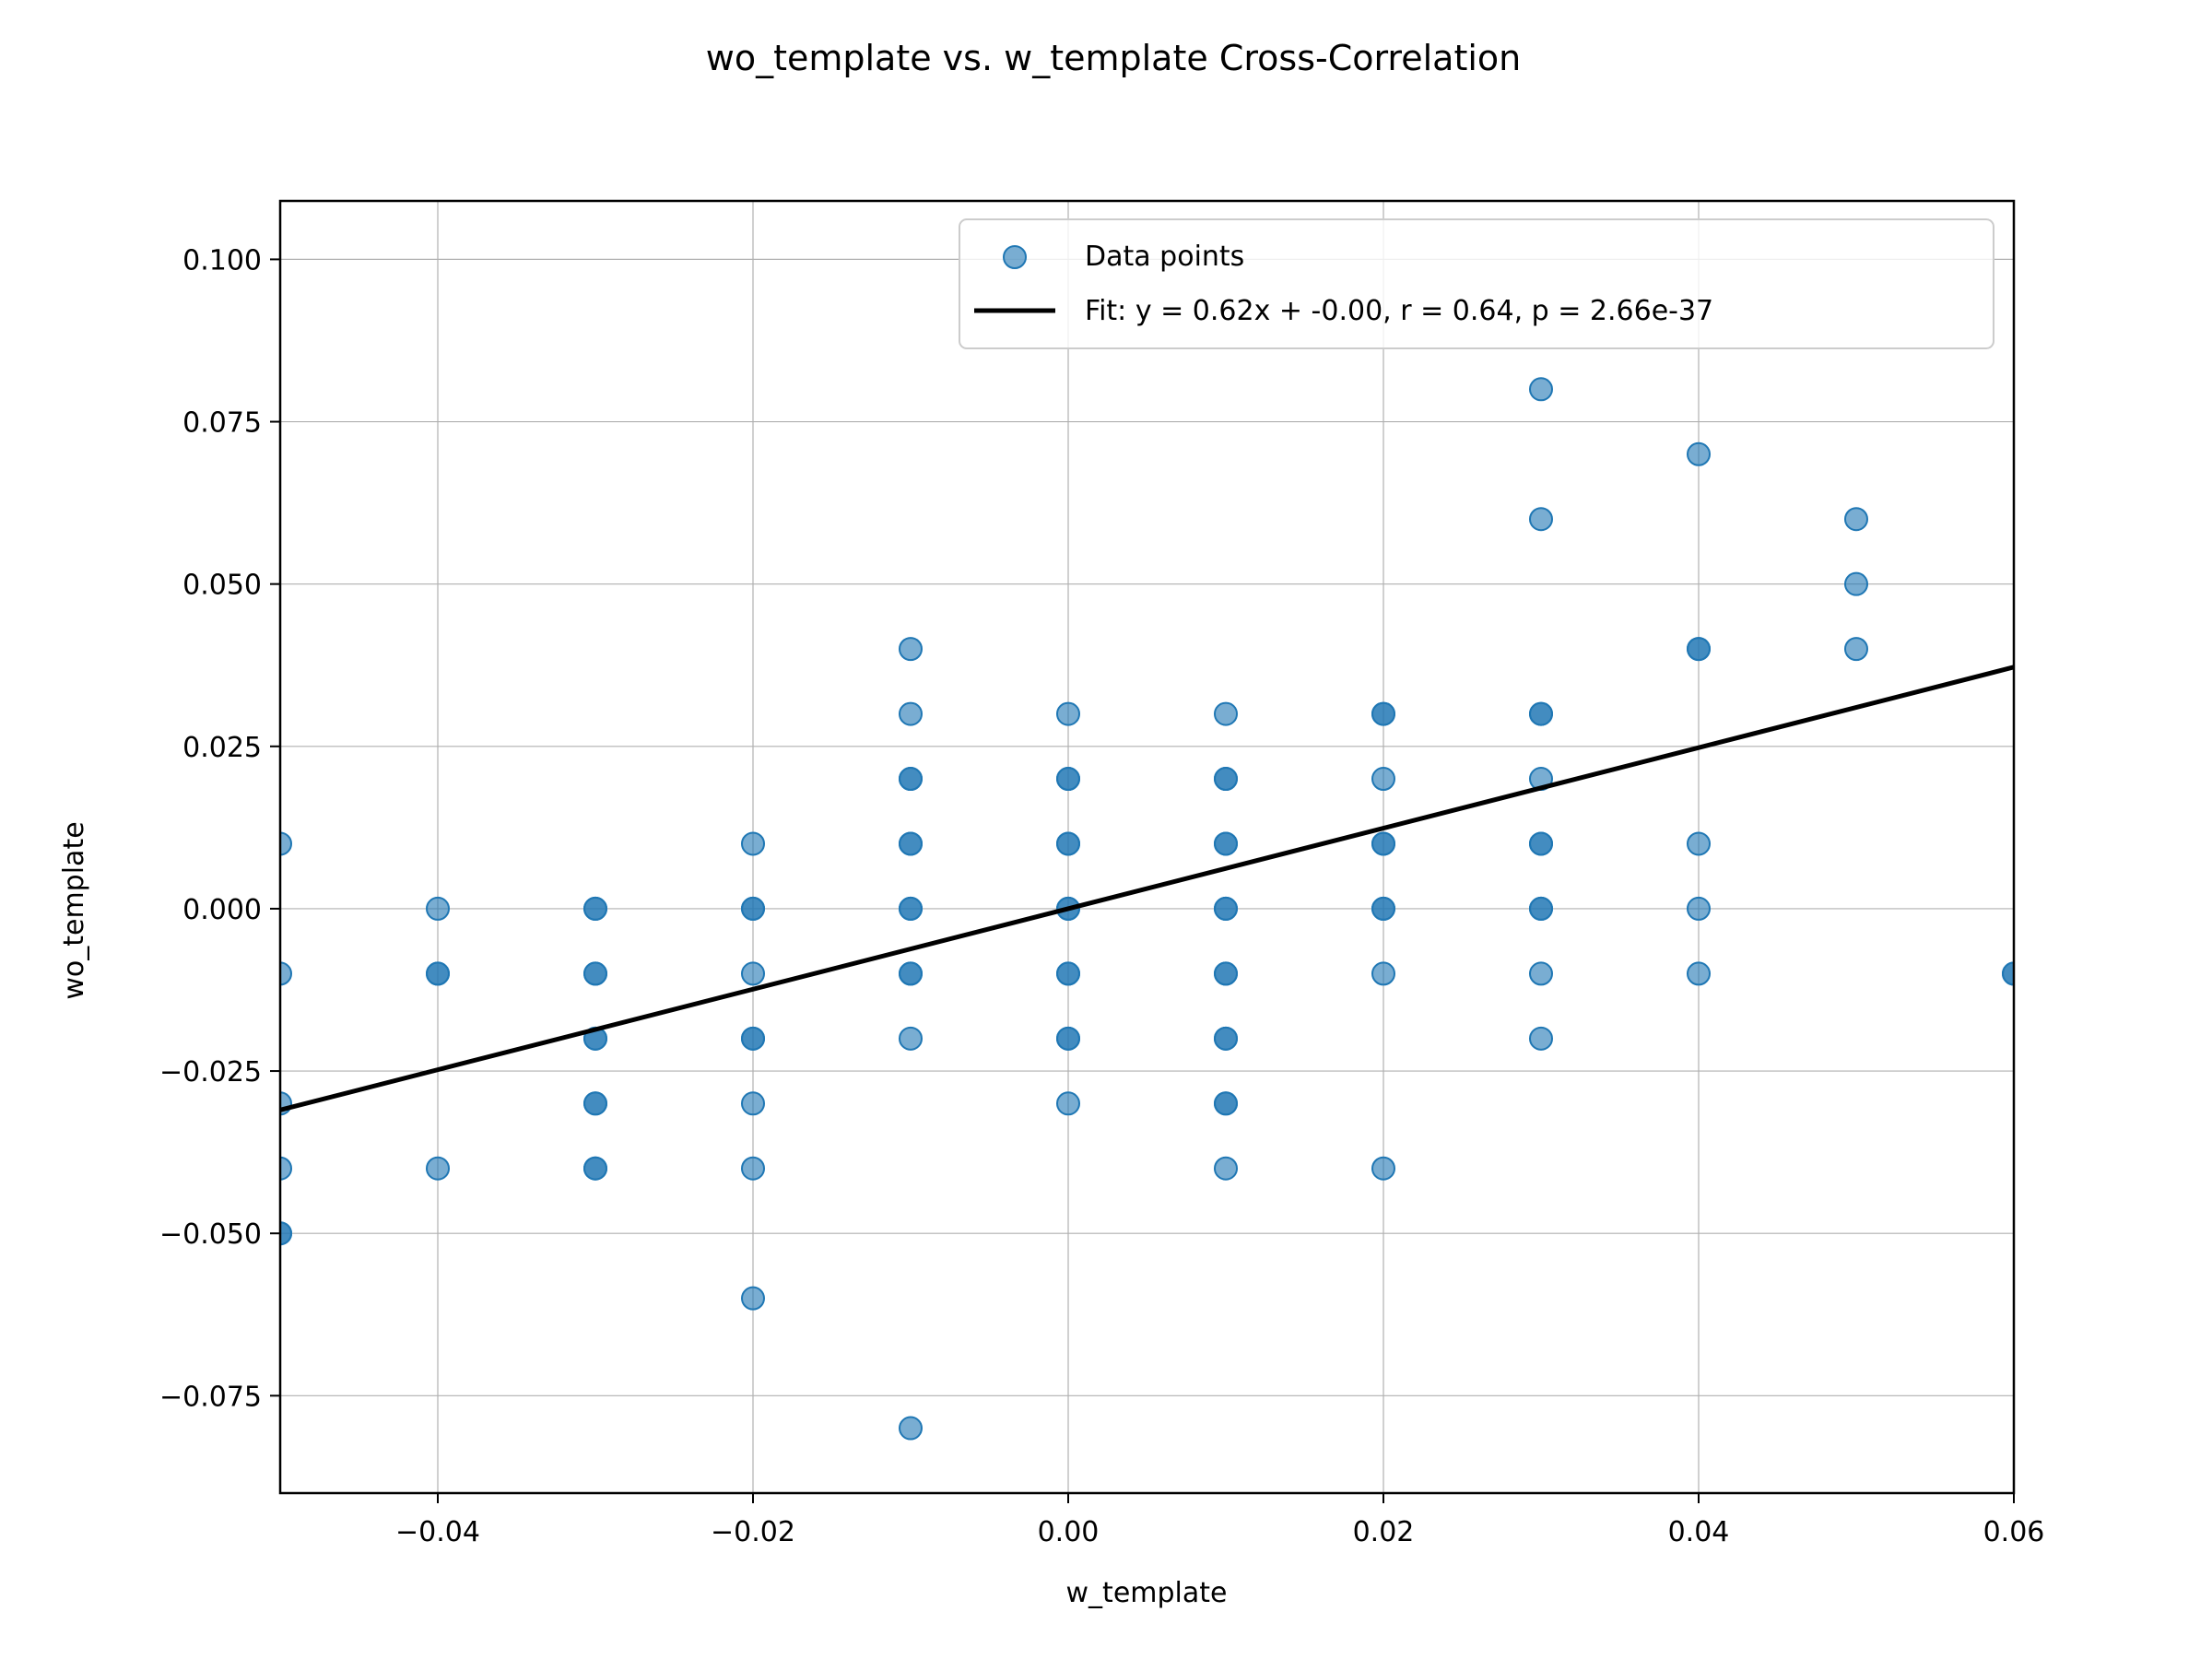 The image size is (2212, 1659). Describe the element at coordinates (74, 910) in the screenshot. I see `y-axis-label: wo_template` at that location.